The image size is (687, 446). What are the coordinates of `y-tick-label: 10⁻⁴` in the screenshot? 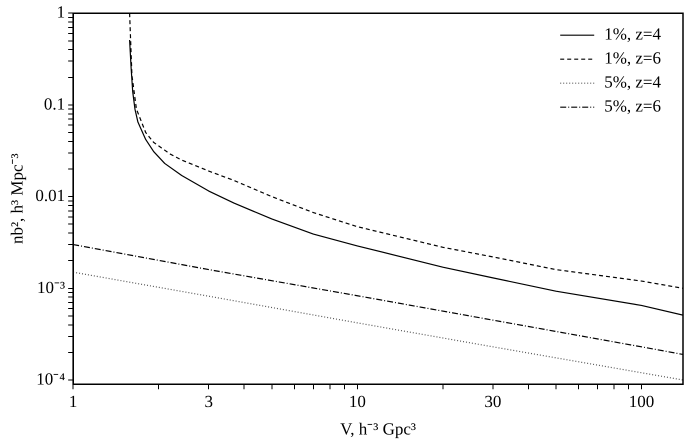 It's located at (51, 378).